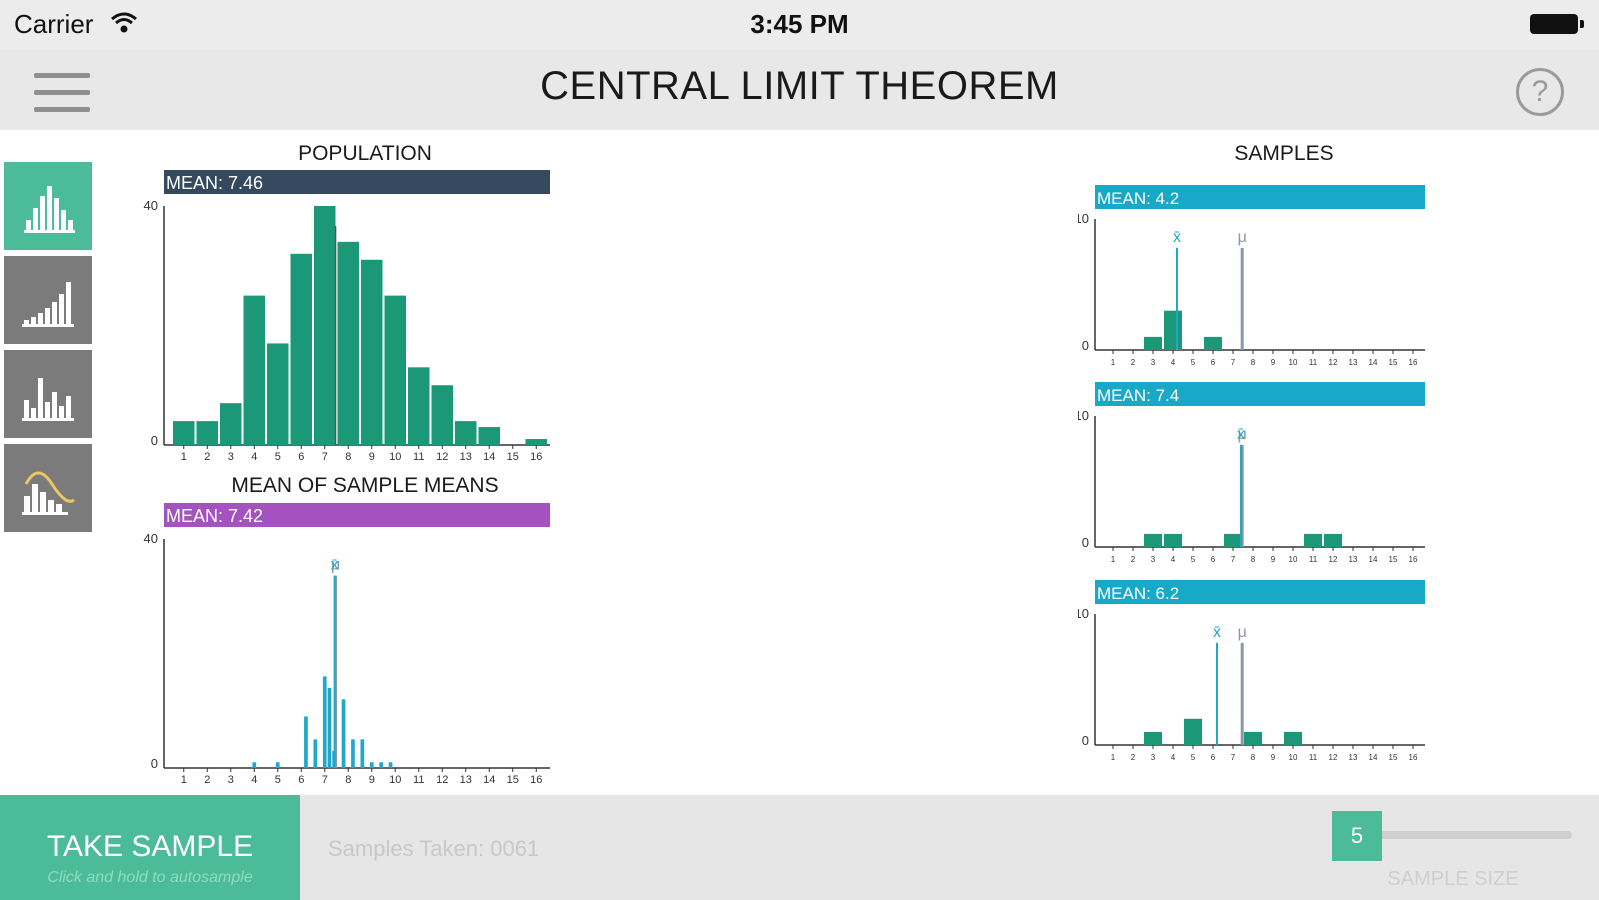  I want to click on custom-draw-icon, so click(48, 493).